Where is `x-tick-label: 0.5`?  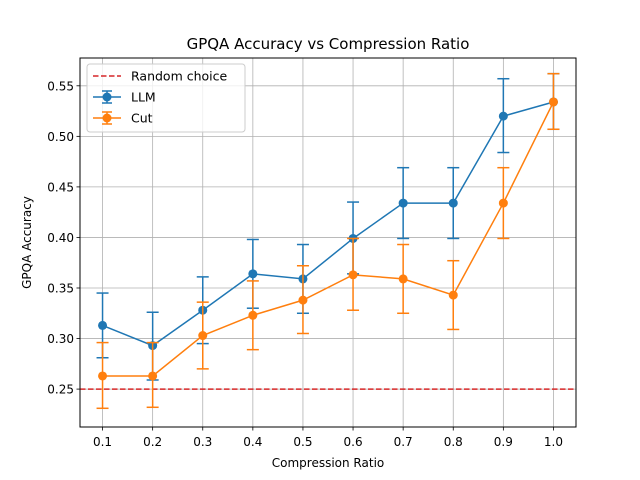
x-tick-label: 0.5 is located at coordinates (302, 442).